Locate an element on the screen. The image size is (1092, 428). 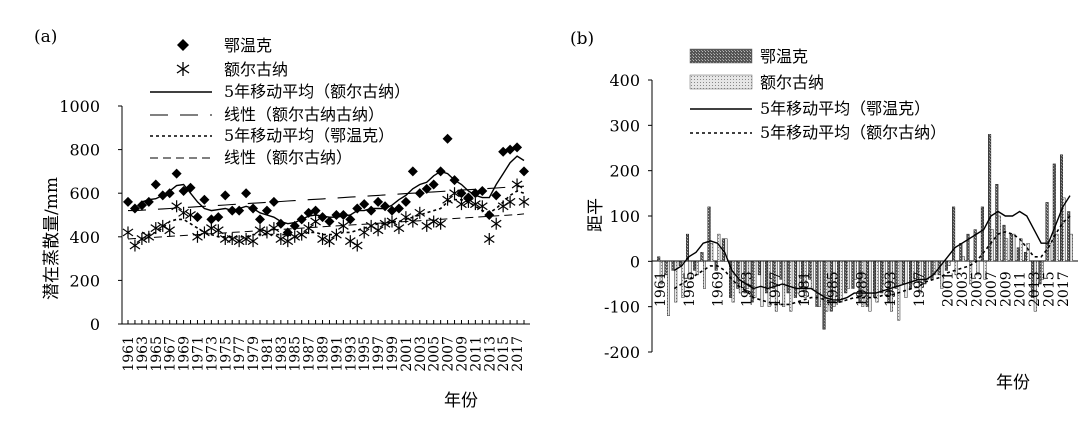
series-line is located at coordinates (333, 190).